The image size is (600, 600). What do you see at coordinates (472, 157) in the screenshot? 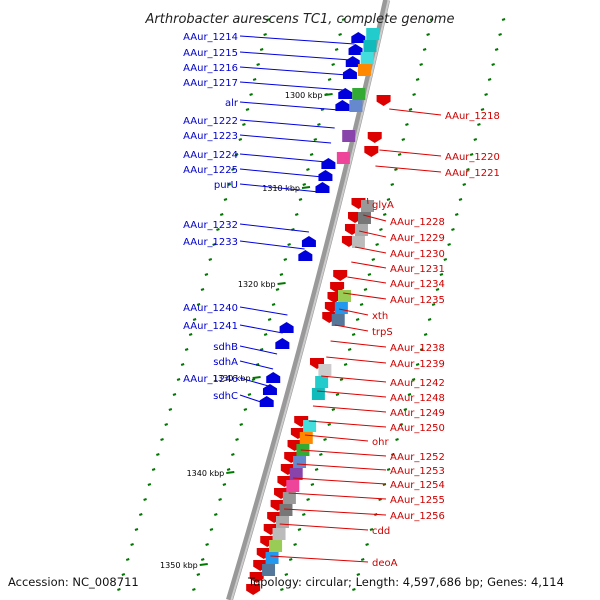
I see `right-gene-label: AAur_1220` at bounding box center [472, 157].